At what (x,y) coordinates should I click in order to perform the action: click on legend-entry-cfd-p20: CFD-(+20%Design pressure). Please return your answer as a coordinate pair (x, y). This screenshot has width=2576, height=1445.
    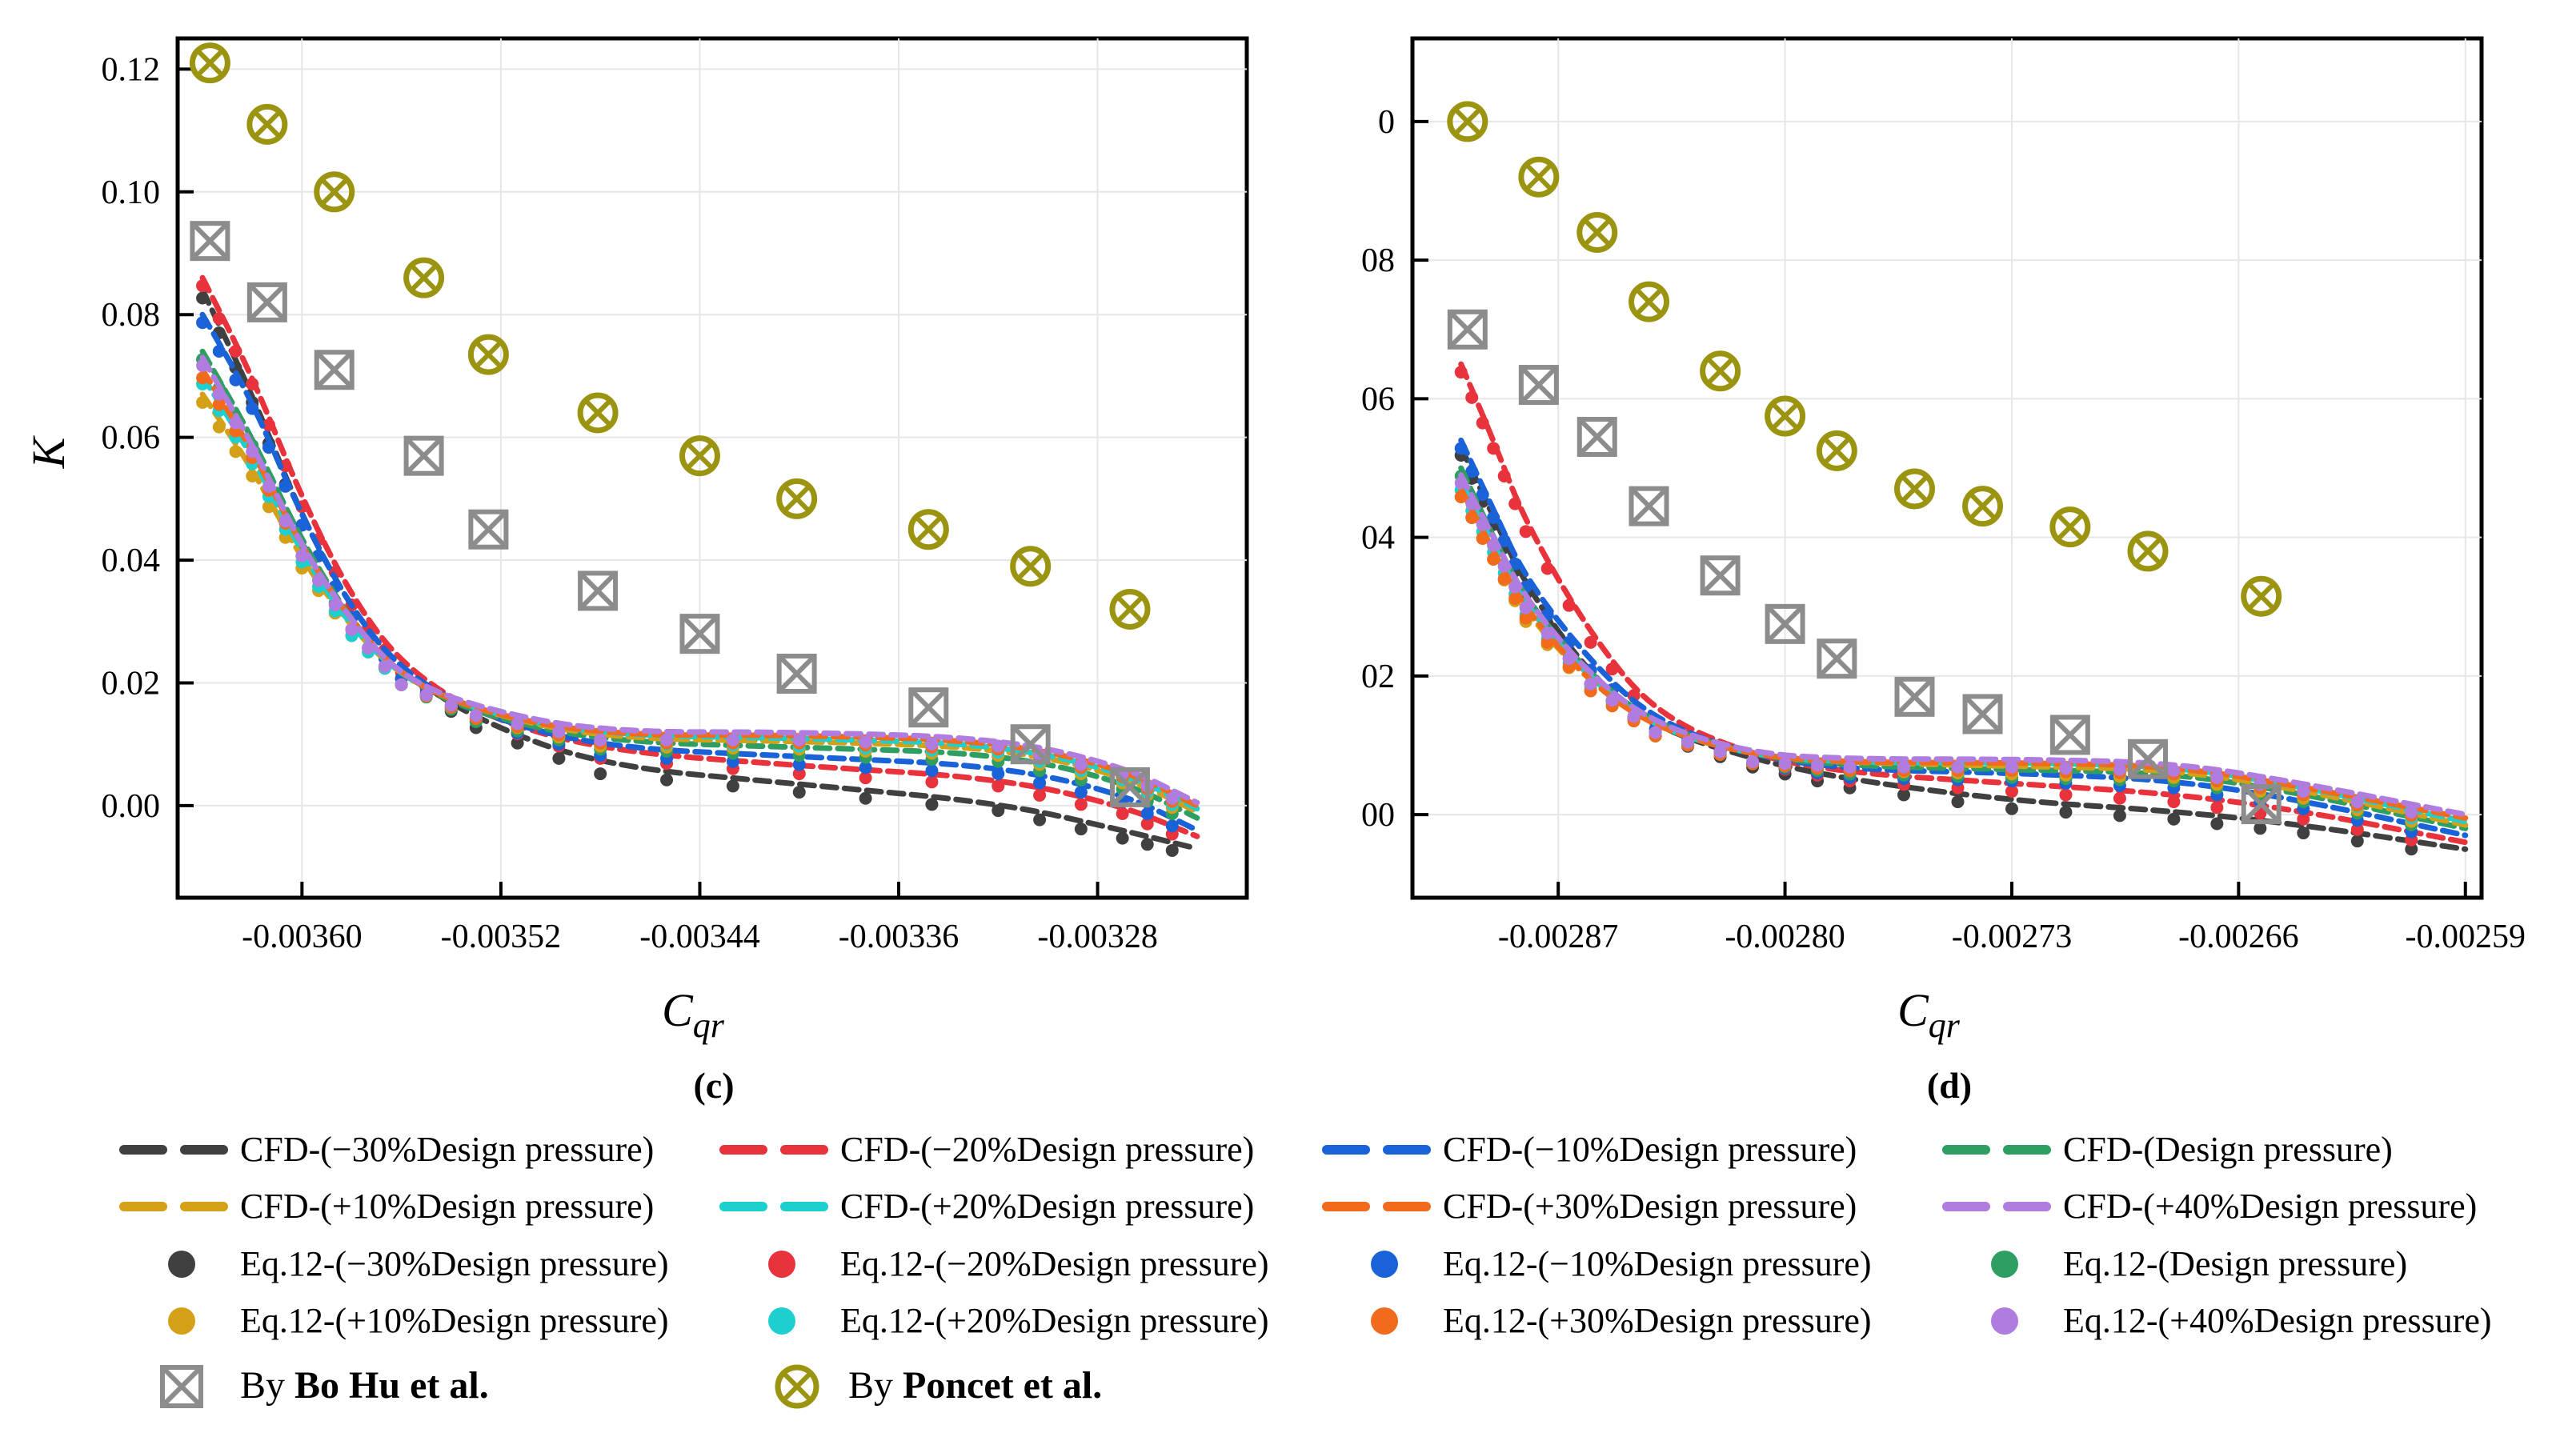
    Looking at the image, I should click on (986, 1207).